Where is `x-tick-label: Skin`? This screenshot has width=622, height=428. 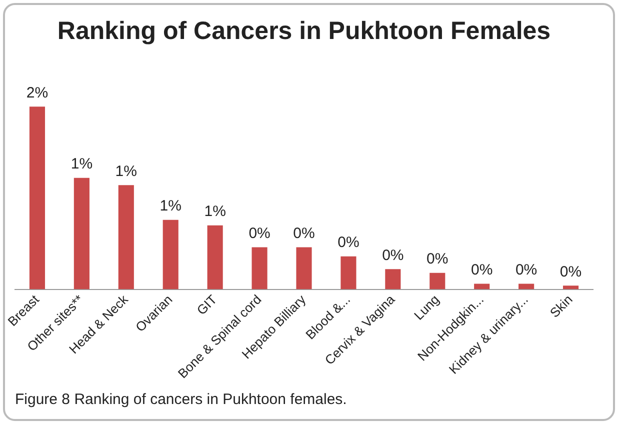
x-tick-label: Skin is located at coordinates (561, 306).